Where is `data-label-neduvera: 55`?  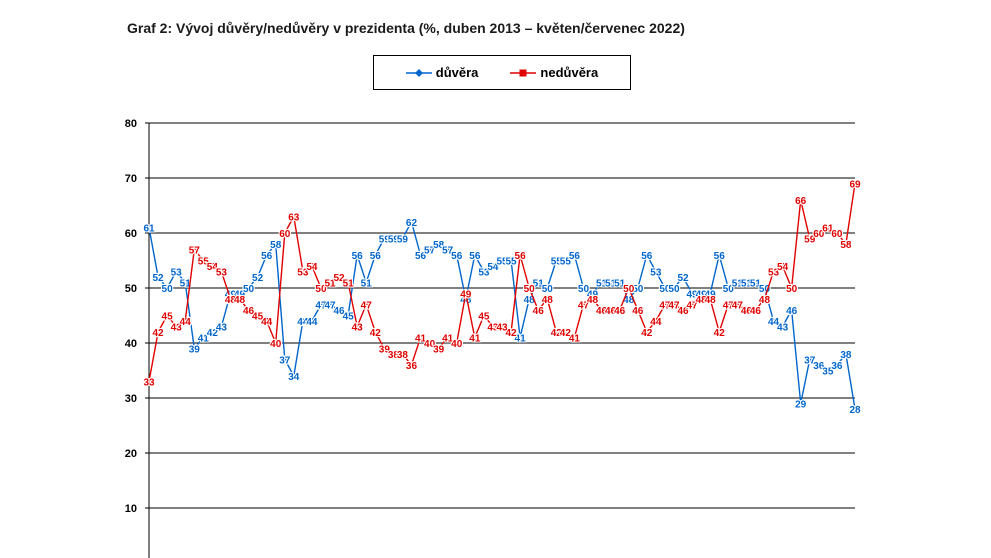
data-label-neduvera: 55 is located at coordinates (204, 262).